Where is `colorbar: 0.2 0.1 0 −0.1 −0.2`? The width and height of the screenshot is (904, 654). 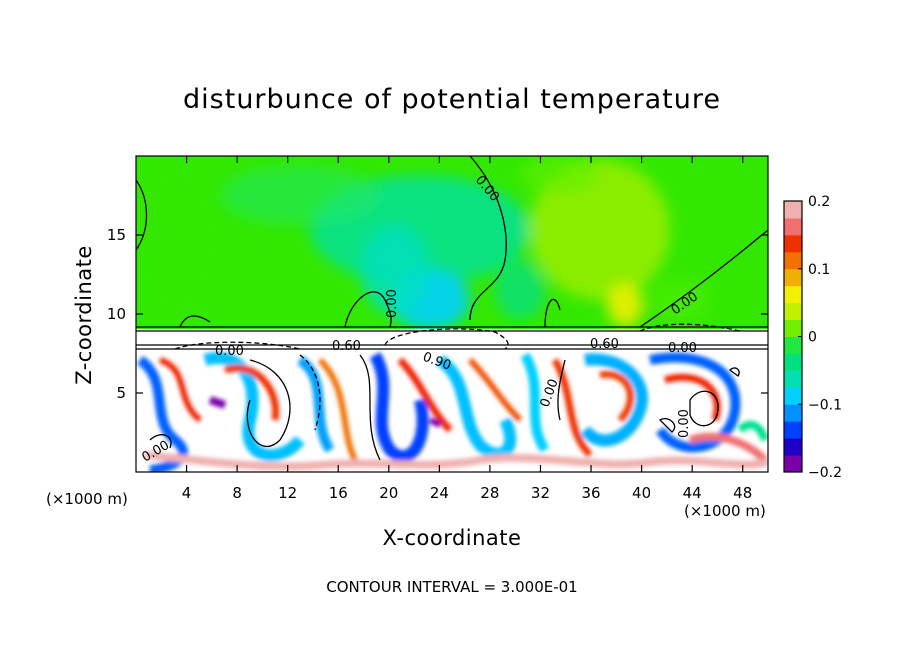
colorbar: 0.2 0.1 0 −0.1 −0.2 is located at coordinates (812, 337).